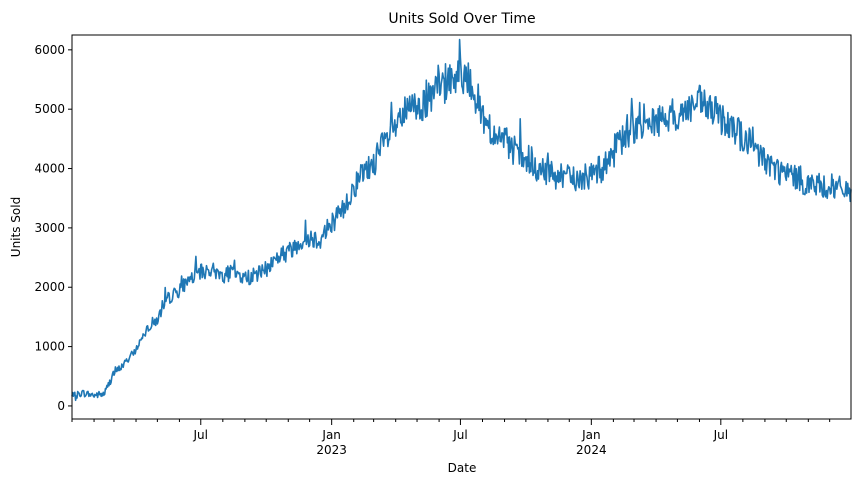 This screenshot has height=486, width=859. I want to click on y-tick-label: 4000, so click(49, 169).